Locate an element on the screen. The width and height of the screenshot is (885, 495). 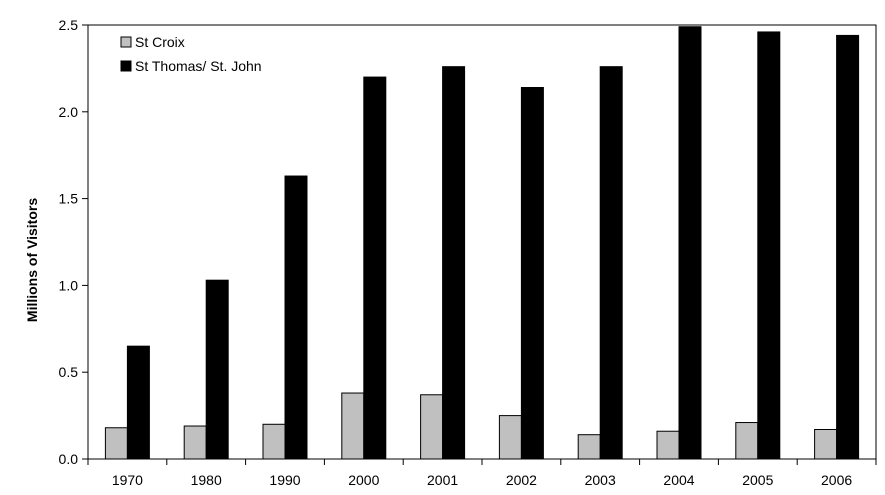
x-tick-label: 2004 is located at coordinates (678, 480).